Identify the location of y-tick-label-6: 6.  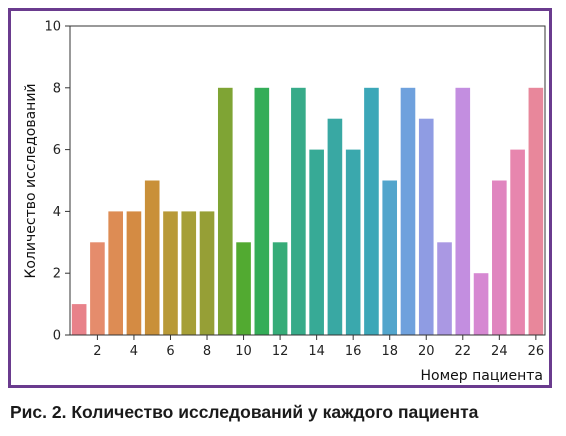
(57, 150).